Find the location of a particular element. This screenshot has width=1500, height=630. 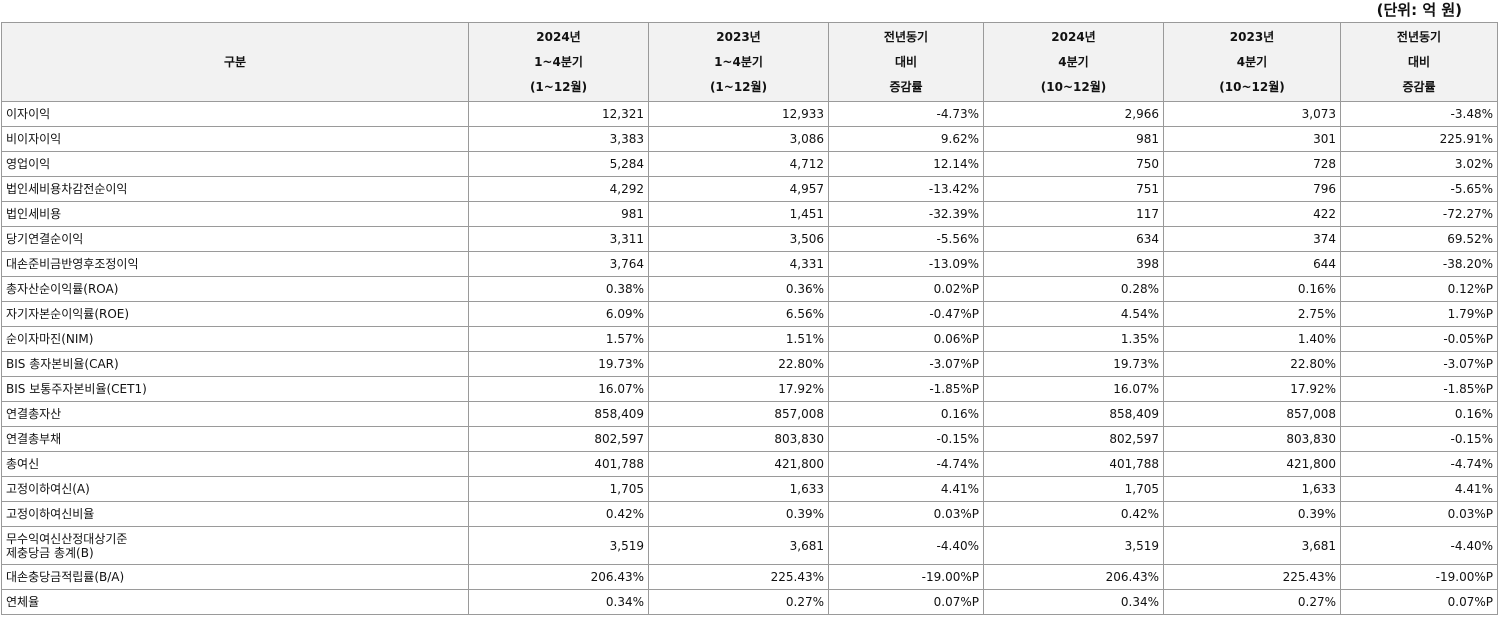

header-cell: 2023년 4분기 (10~12월) is located at coordinates (1252, 62).